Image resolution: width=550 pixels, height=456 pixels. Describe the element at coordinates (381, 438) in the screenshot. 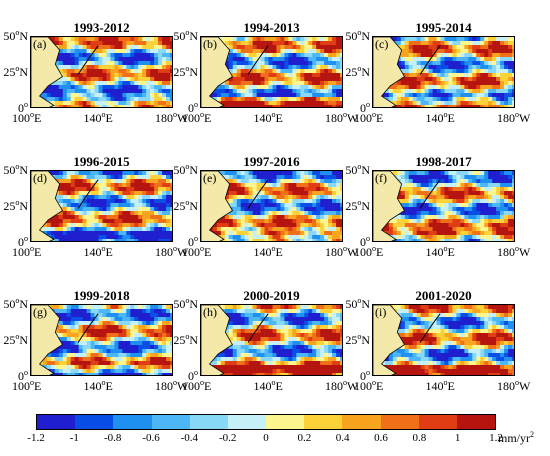

I see `colorbar-tick-label: 0.6` at that location.